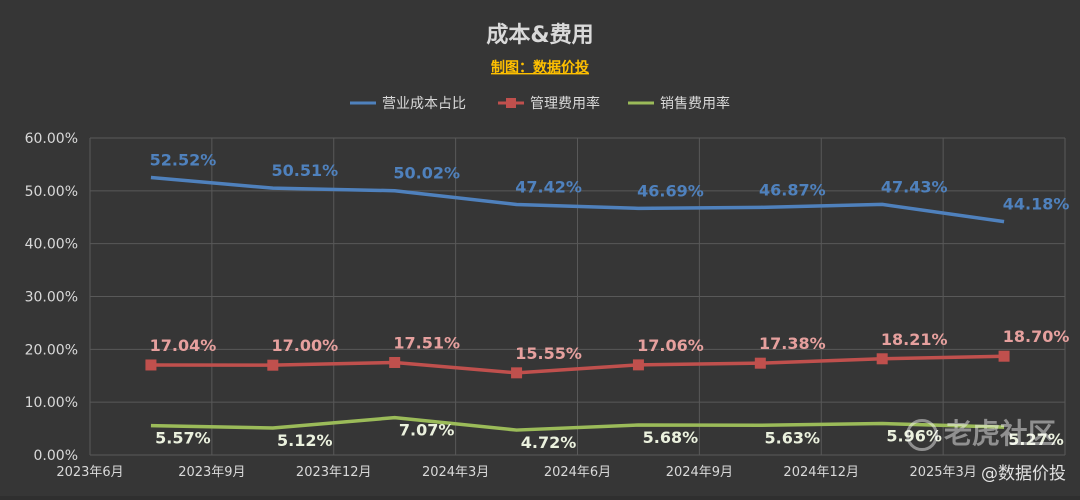 This screenshot has height=500, width=1080. What do you see at coordinates (51, 298) in the screenshot?
I see `y-tick-label: 30.00%` at bounding box center [51, 298].